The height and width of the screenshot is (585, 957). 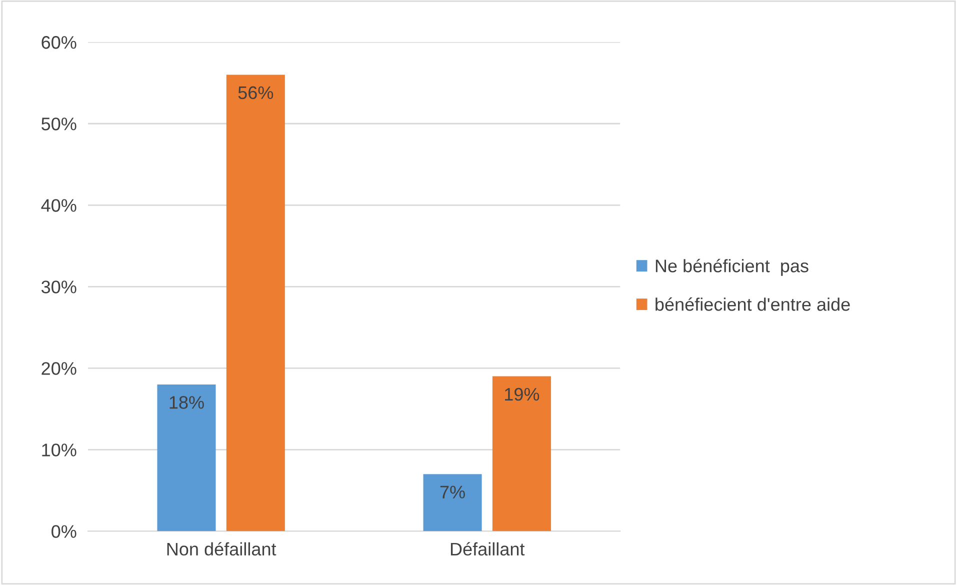 I want to click on y-tick-label: 30%, so click(x=58, y=287).